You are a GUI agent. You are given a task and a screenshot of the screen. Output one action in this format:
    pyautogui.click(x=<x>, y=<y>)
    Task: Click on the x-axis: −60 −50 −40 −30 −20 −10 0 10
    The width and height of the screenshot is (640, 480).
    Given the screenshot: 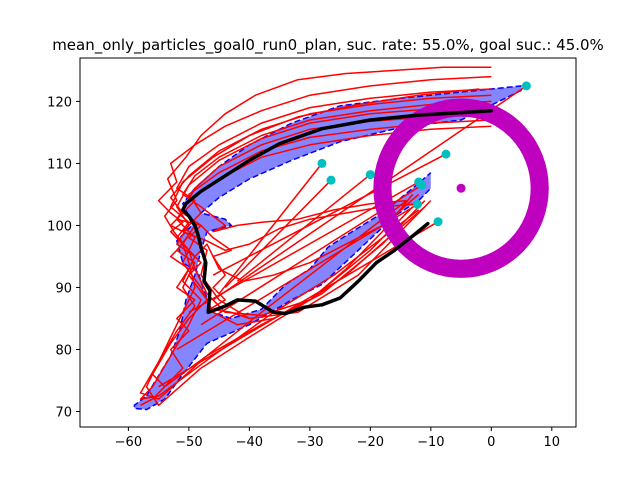 What is the action you would take?
    pyautogui.click(x=337, y=438)
    